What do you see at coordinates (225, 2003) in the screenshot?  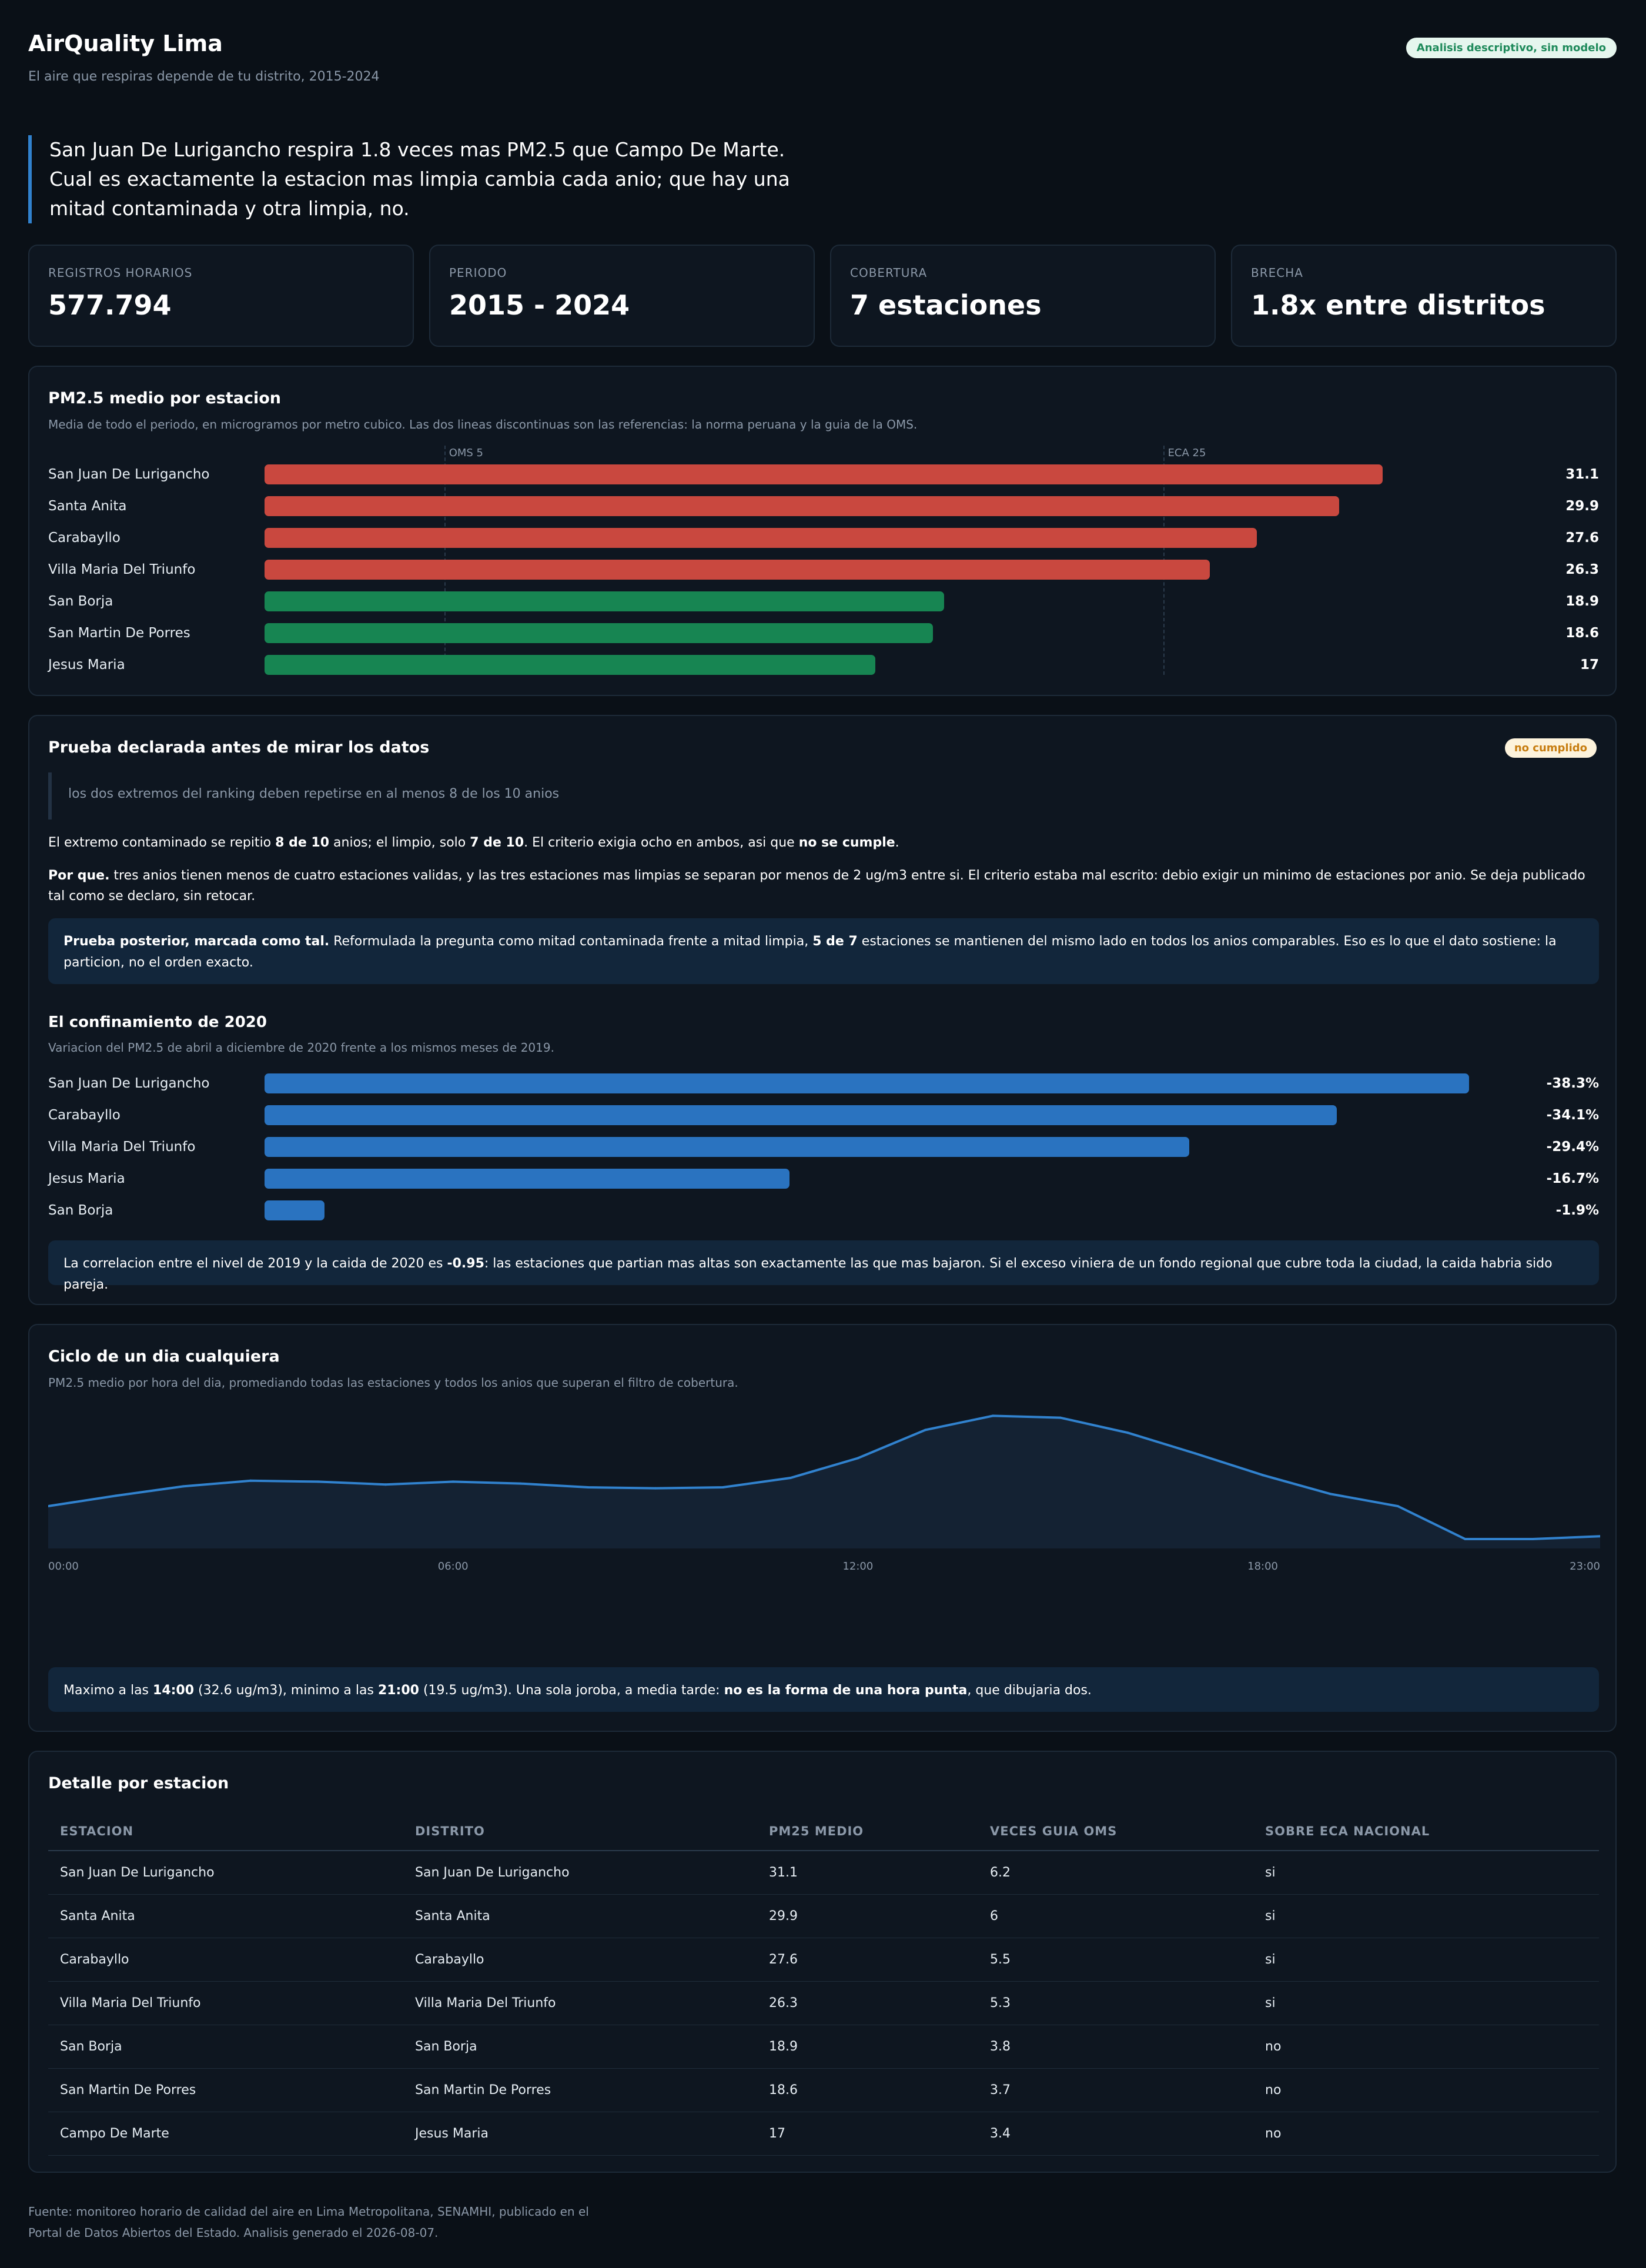 I see `table-cell: Villa Maria Del Triunfo` at bounding box center [225, 2003].